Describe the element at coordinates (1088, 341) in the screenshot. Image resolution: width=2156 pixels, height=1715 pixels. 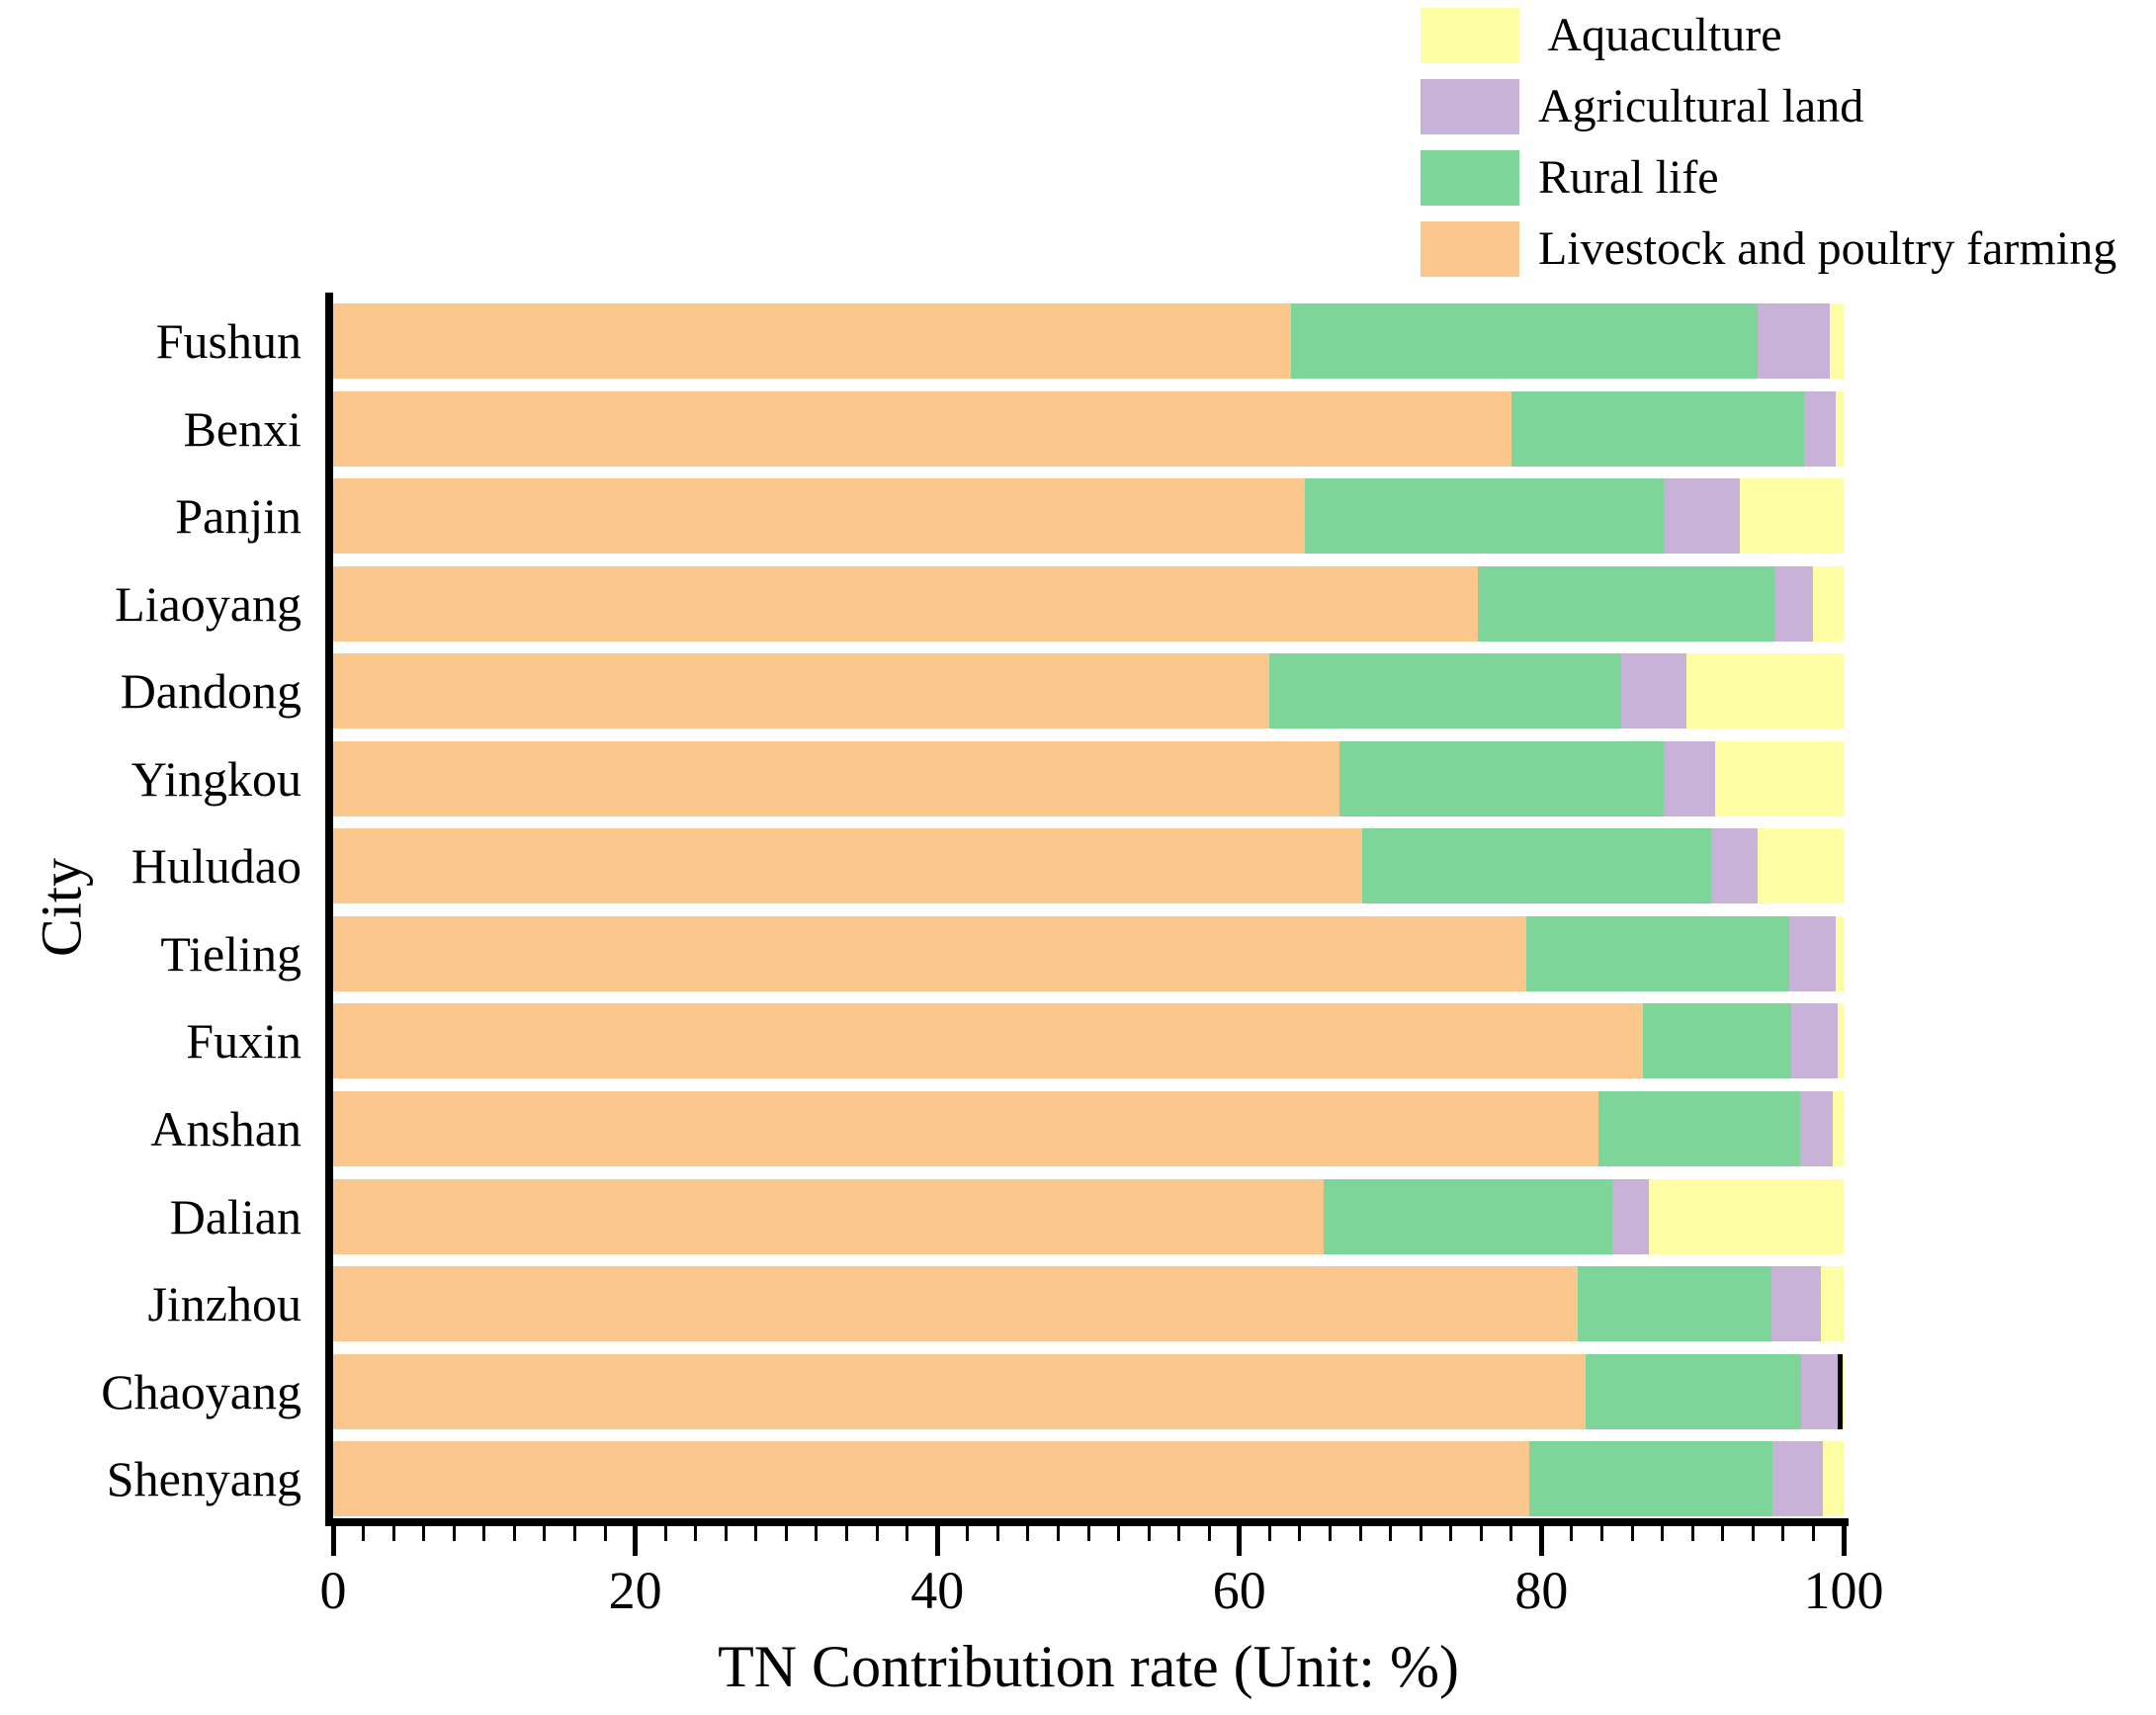
I see `bar-row-fushun` at that location.